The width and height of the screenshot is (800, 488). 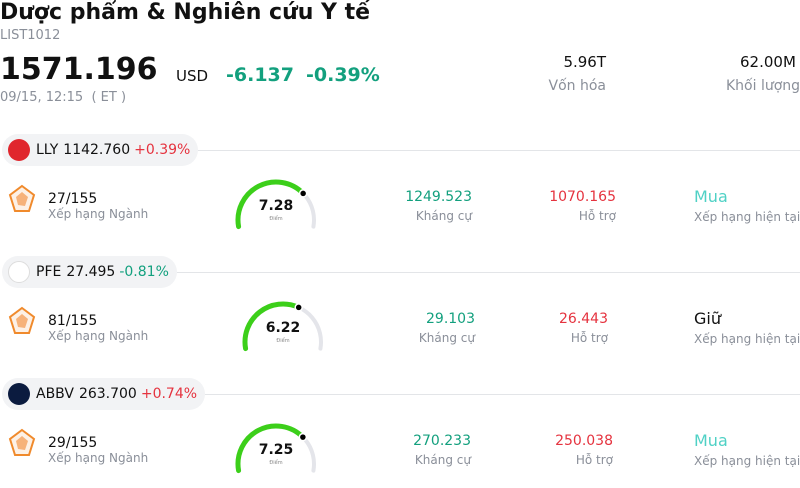 What do you see at coordinates (30, 35) in the screenshot?
I see `code: LIST1012` at bounding box center [30, 35].